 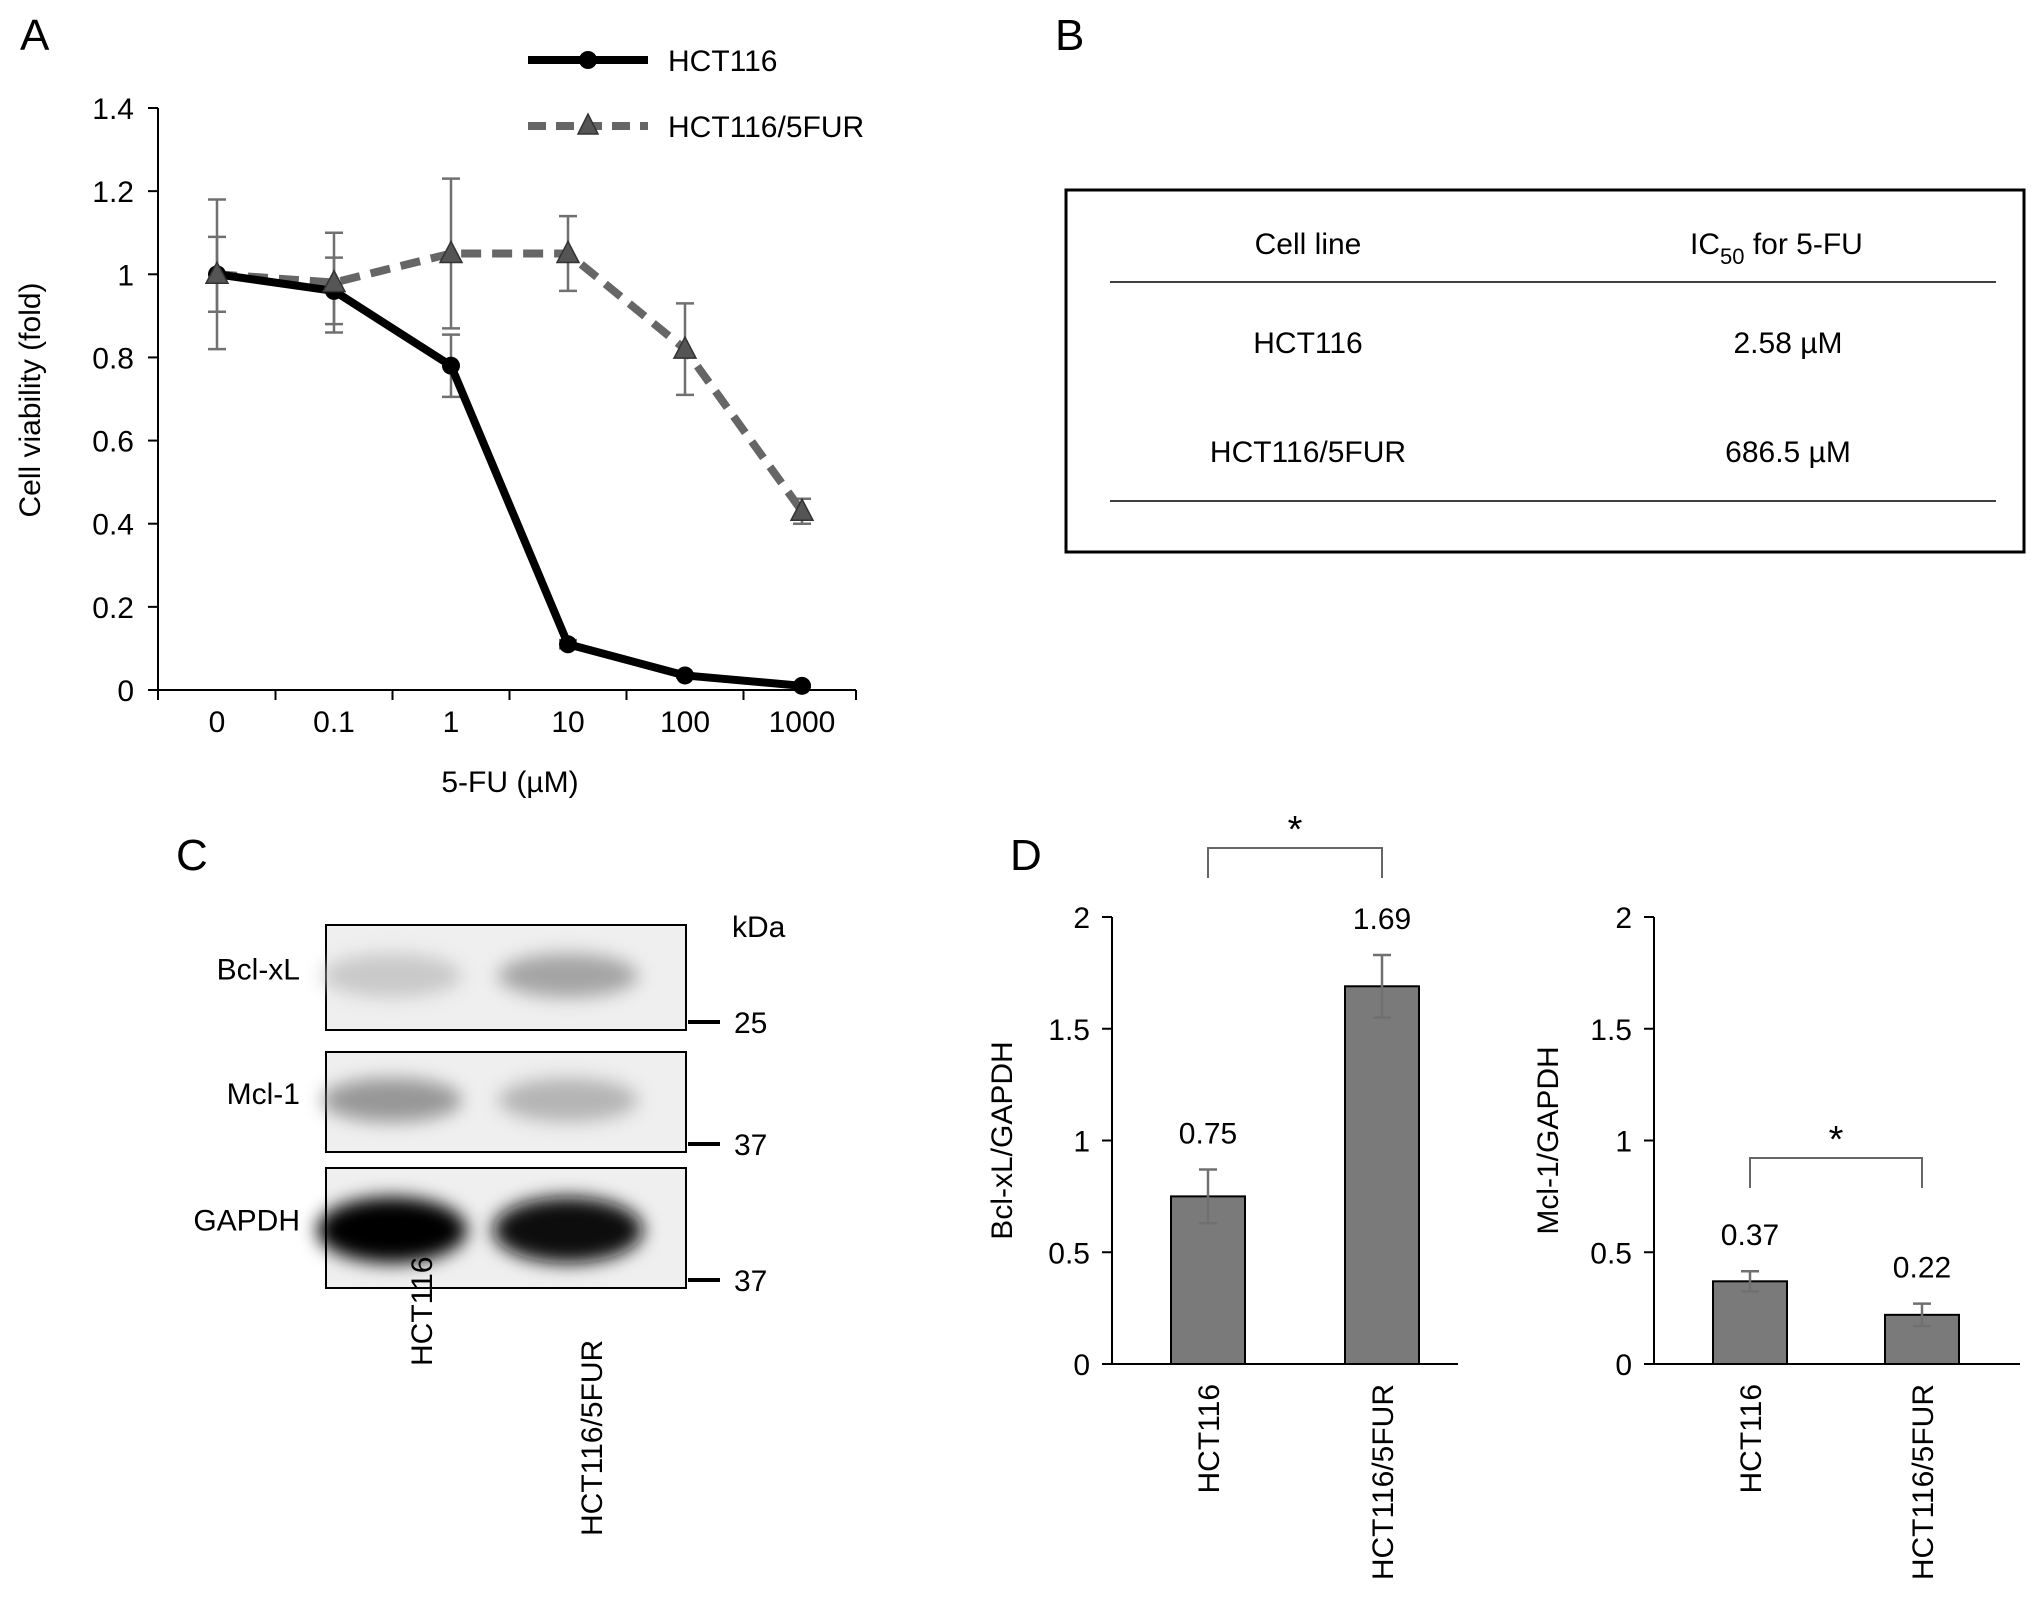 I want to click on table-row-2-cell-line: HCT116/5FUR, so click(x=1308, y=452).